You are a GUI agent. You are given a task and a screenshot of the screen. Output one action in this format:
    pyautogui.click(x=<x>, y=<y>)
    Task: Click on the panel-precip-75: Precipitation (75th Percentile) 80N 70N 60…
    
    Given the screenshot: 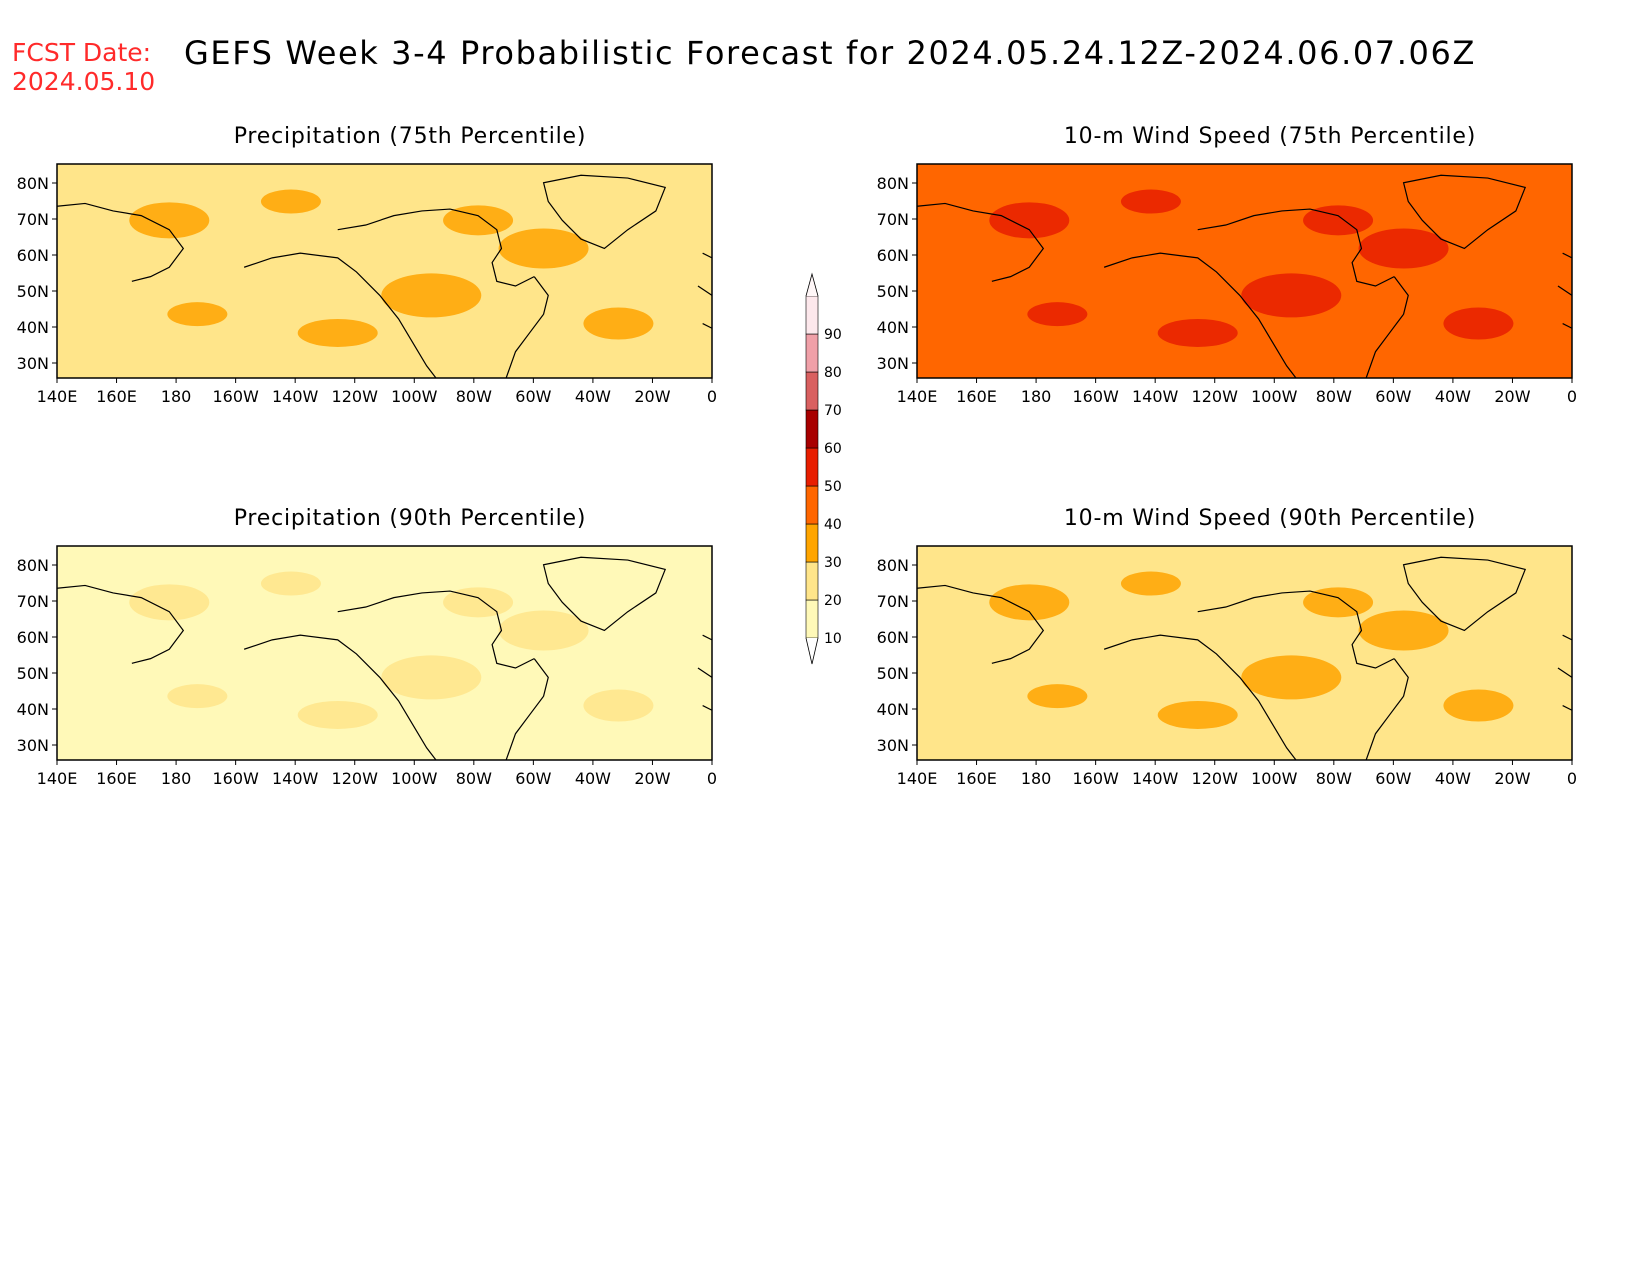 What is the action you would take?
    pyautogui.click(x=358, y=265)
    